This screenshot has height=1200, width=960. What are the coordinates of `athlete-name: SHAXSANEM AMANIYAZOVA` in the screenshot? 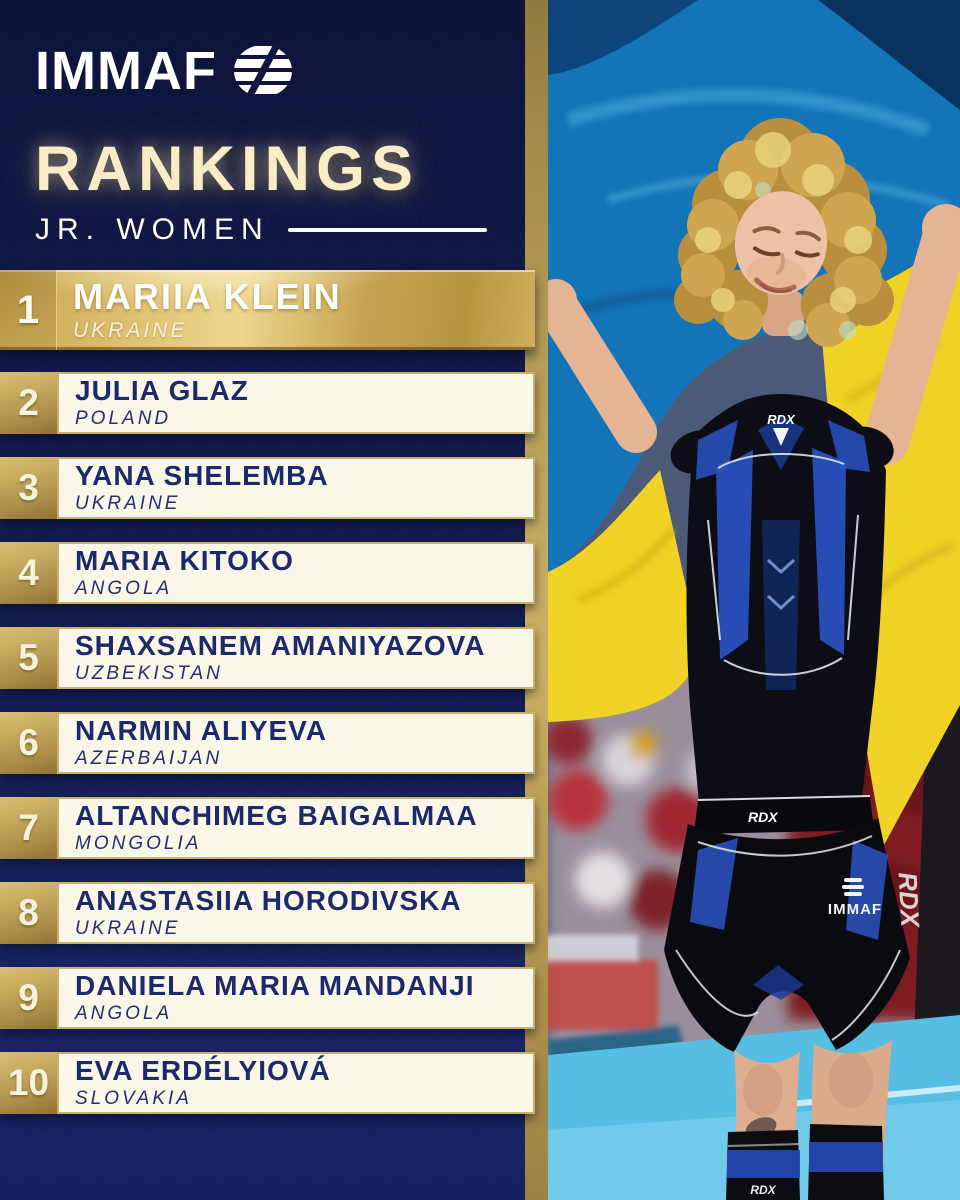 It's located at (280, 646).